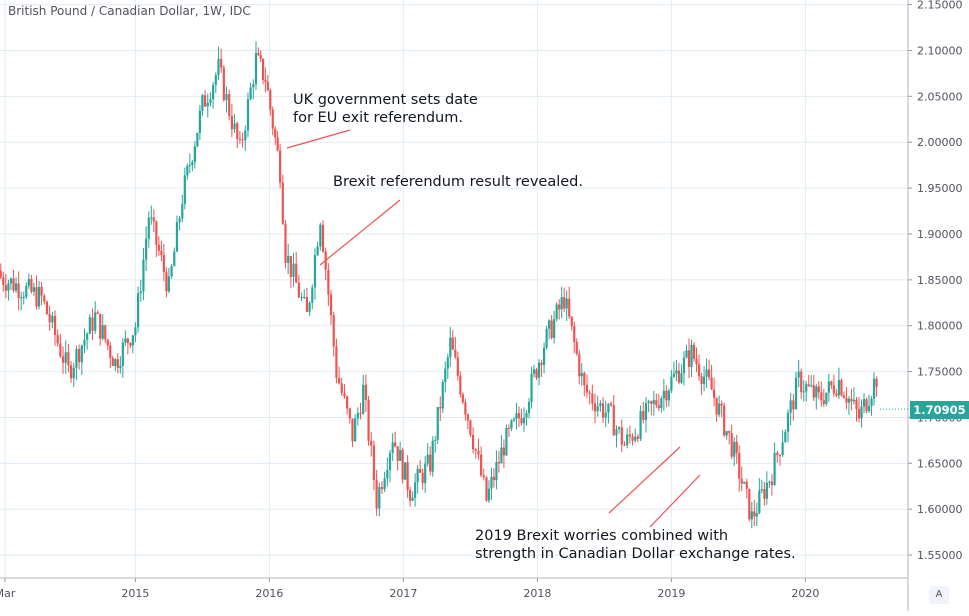 The image size is (969, 616). What do you see at coordinates (940, 96) in the screenshot?
I see `y-tick-label: 2.05000` at bounding box center [940, 96].